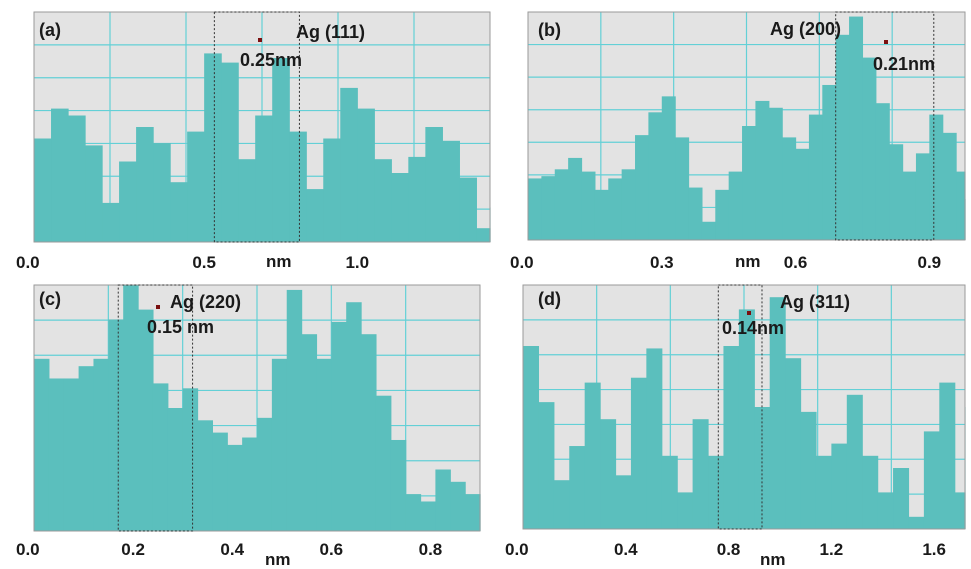 This screenshot has width=971, height=569. Describe the element at coordinates (832, 549) in the screenshot. I see `x-tick-label: 1.2` at that location.